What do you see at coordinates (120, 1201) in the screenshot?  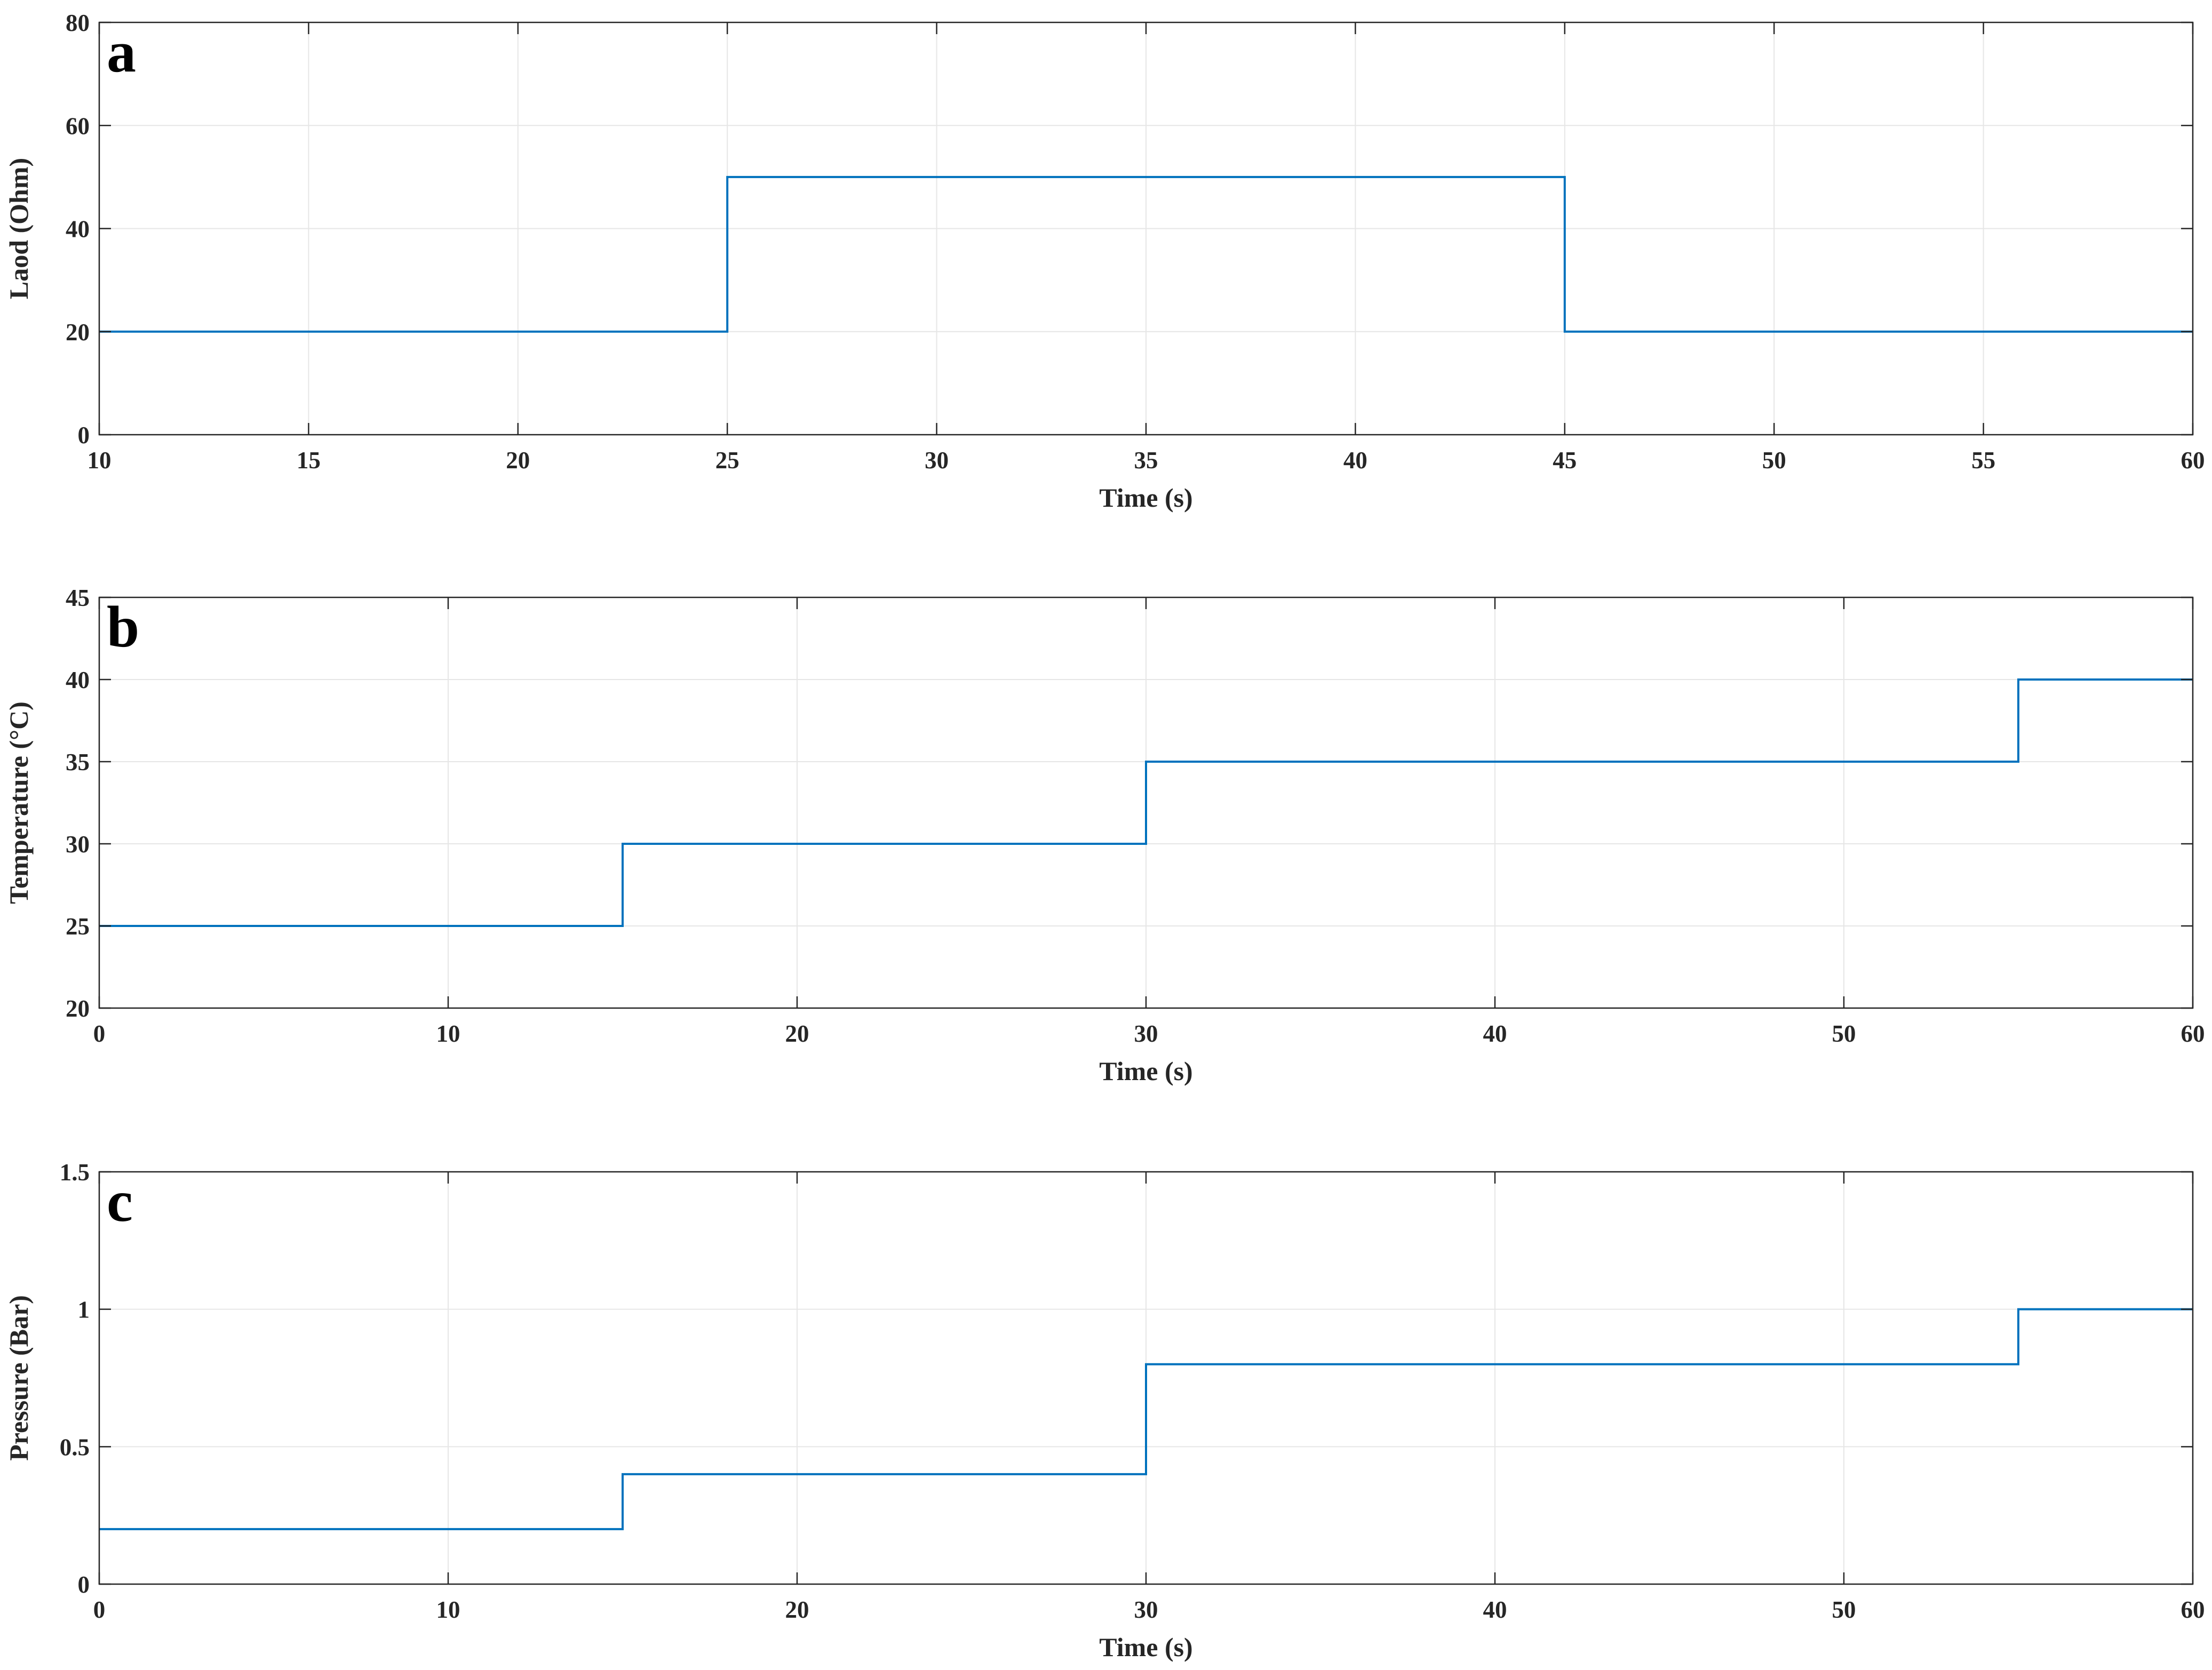 I see `panel-label: c` at bounding box center [120, 1201].